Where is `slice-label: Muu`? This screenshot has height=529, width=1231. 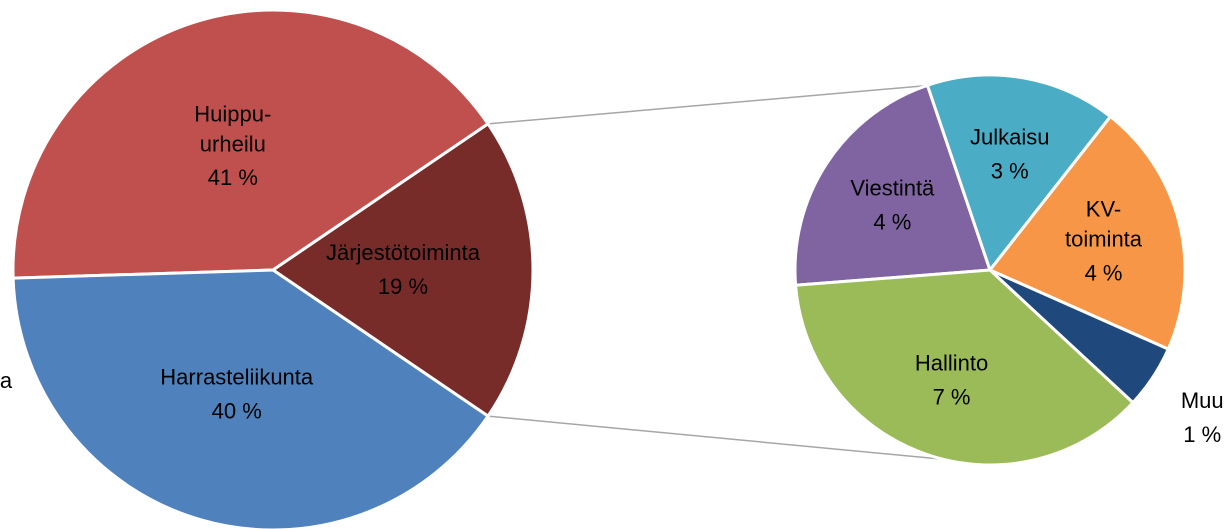
slice-label: Muu is located at coordinates (1202, 400).